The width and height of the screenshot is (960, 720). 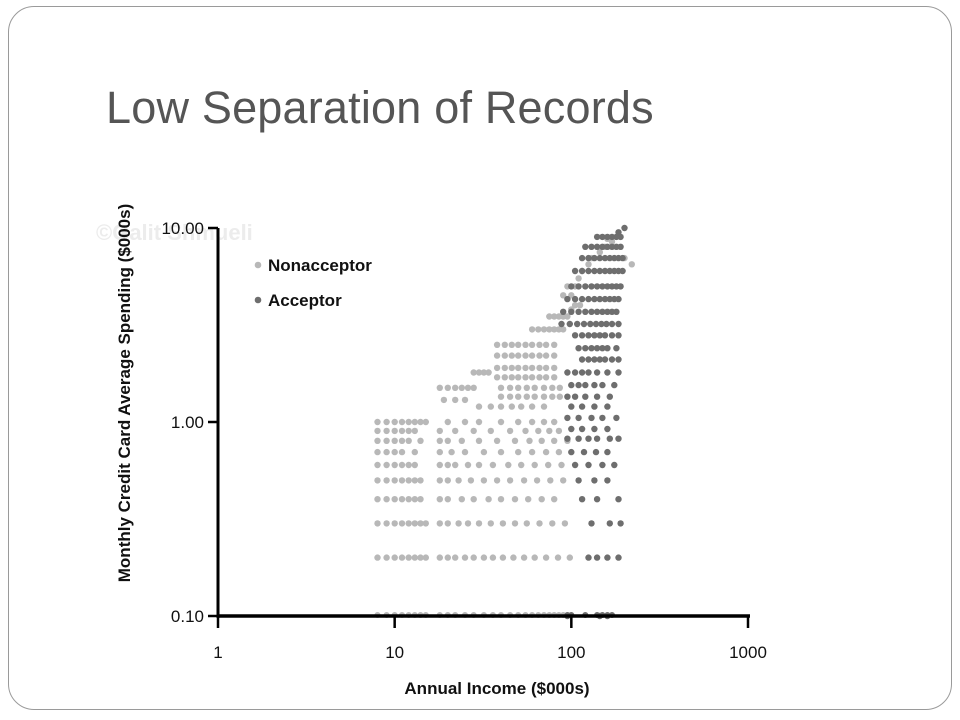 What do you see at coordinates (187, 422) in the screenshot?
I see `y-tick-label-1: 1.00` at bounding box center [187, 422].